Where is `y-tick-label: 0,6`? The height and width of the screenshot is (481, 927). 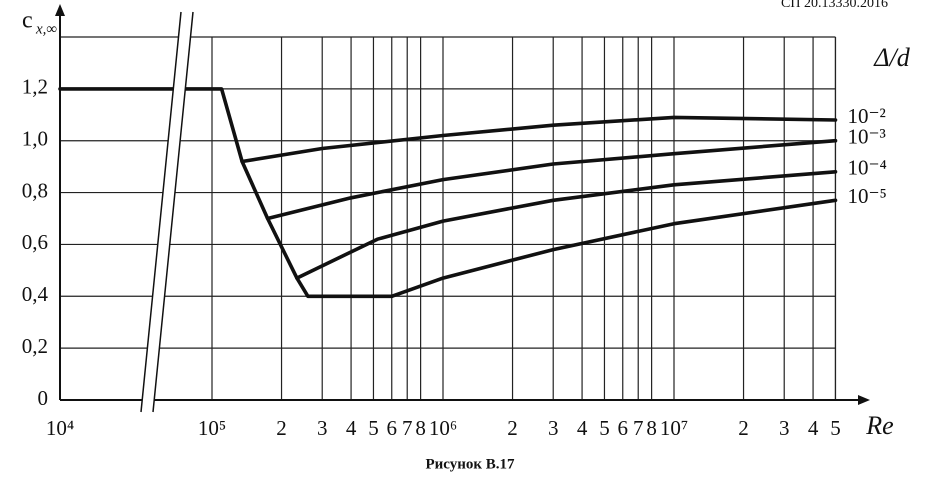
y-tick-label: 0,6 is located at coordinates (35, 242).